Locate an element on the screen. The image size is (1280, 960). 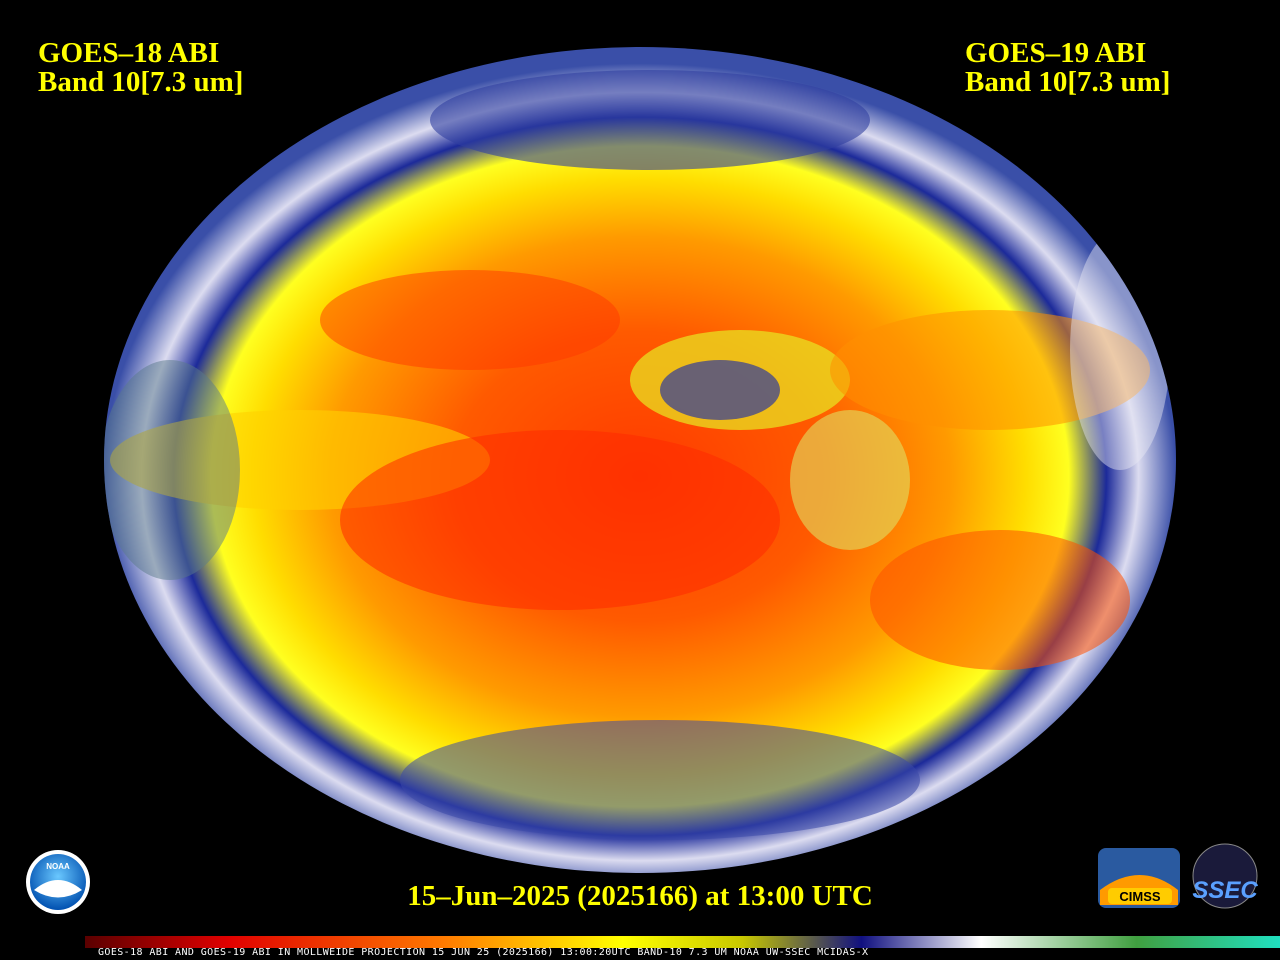
cimss-logo: CIMSS is located at coordinates (1139, 878).